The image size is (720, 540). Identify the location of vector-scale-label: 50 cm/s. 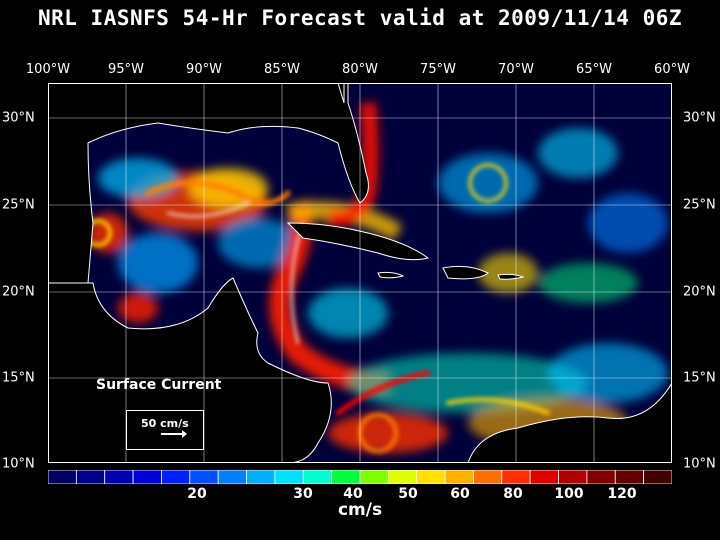
(165, 423).